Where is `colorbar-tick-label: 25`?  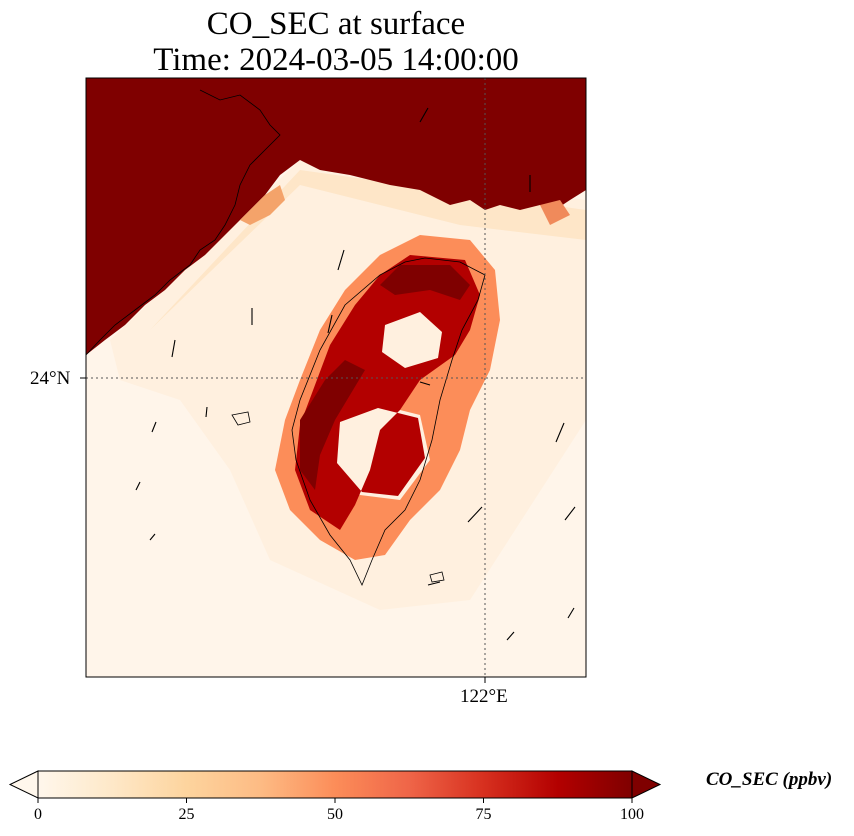
colorbar-tick-label: 25 is located at coordinates (186, 814).